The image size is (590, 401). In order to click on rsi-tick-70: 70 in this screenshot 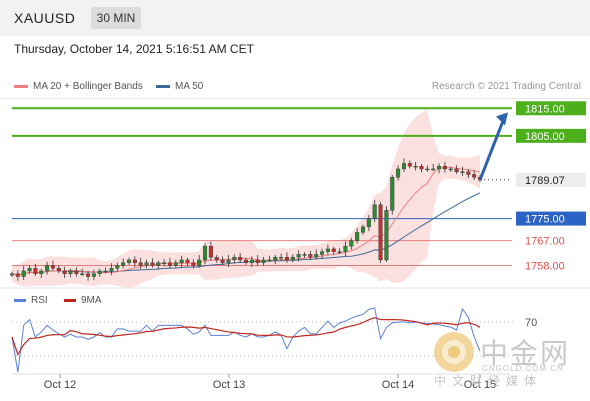, I will do `click(531, 323)`.